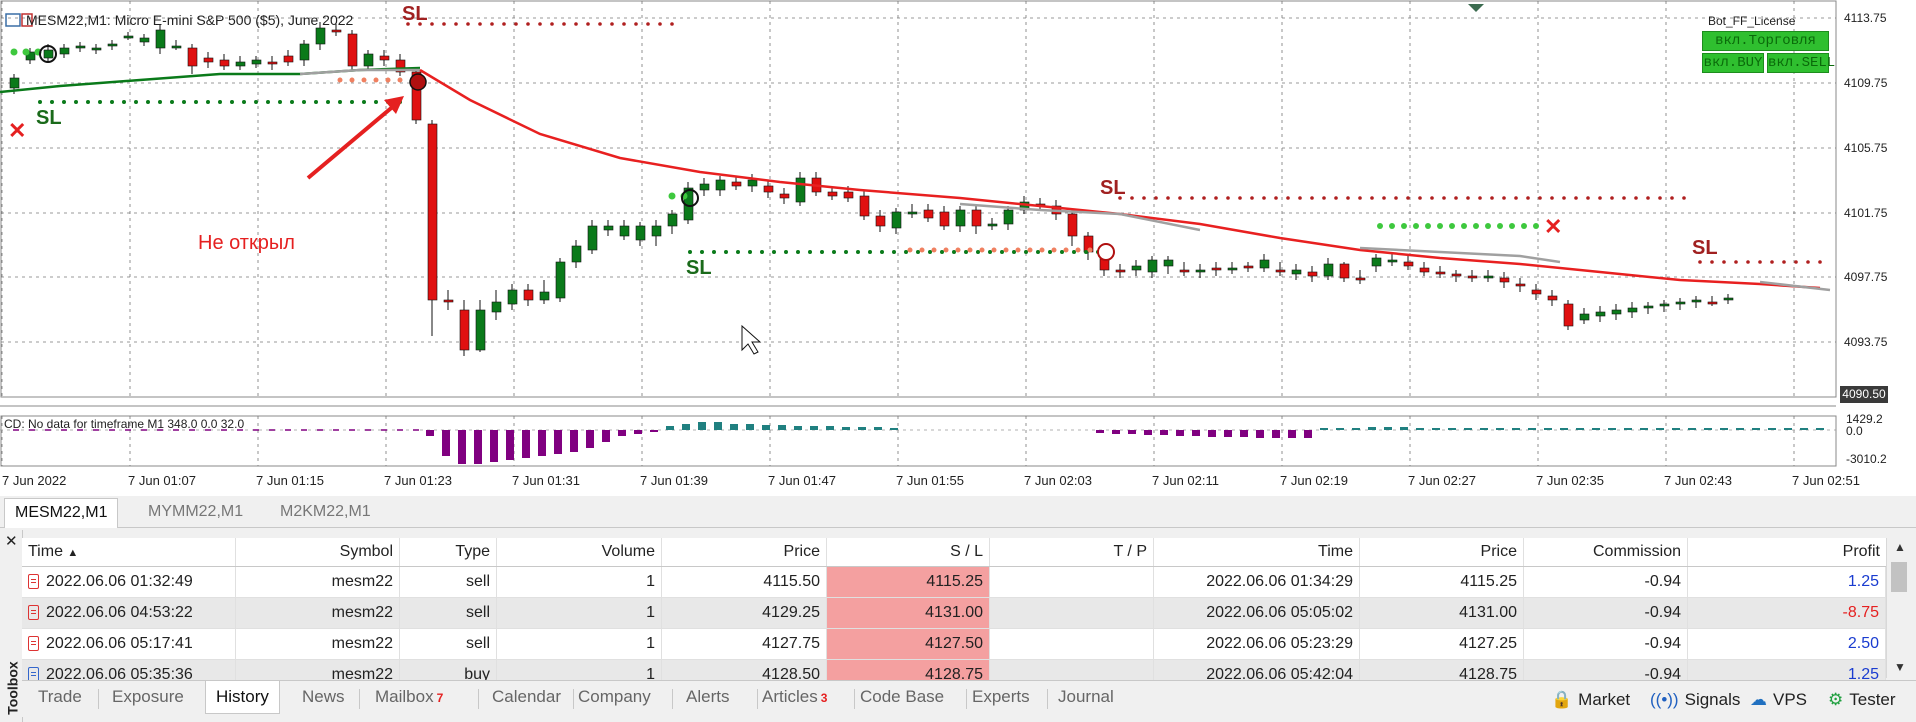 This screenshot has width=1916, height=722. What do you see at coordinates (708, 696) in the screenshot?
I see `tab-alerts: Alerts` at bounding box center [708, 696].